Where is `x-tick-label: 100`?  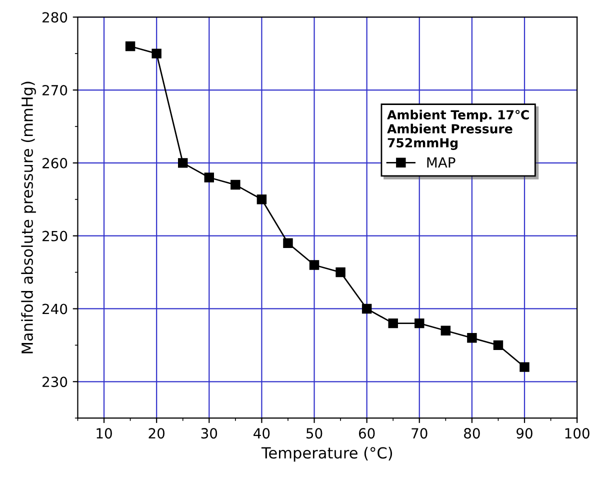
x-tick-label: 100 is located at coordinates (577, 433).